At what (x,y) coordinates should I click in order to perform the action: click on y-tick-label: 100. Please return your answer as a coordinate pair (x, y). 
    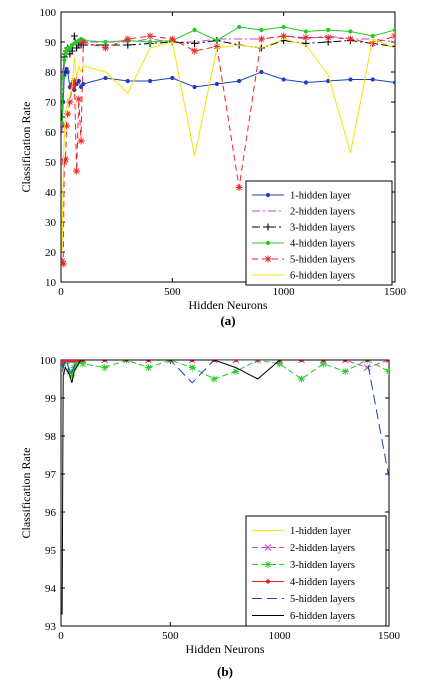
    Looking at the image, I should click on (48, 13).